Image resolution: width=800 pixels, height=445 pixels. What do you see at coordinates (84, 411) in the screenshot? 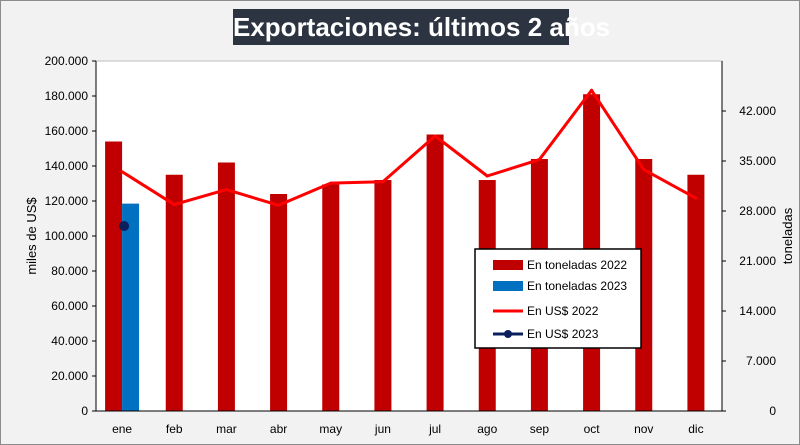
I see `y-left-tick-label: 0` at bounding box center [84, 411].